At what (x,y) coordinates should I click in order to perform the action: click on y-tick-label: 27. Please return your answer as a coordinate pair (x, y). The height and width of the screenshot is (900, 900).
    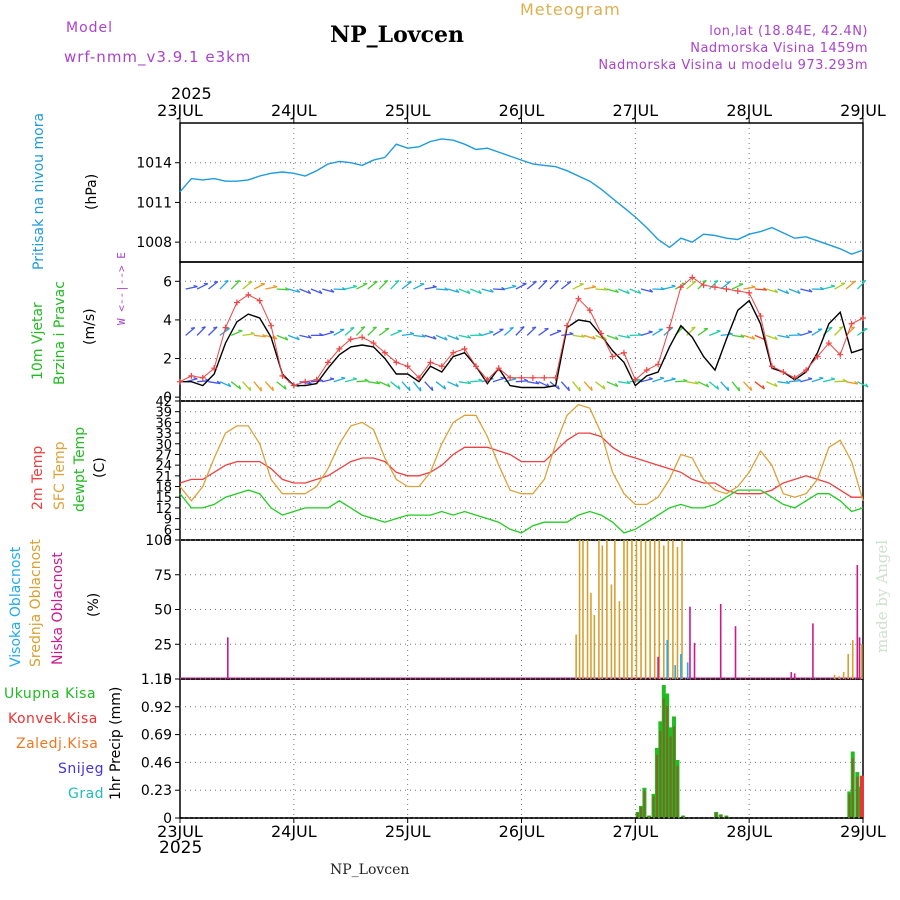
    Looking at the image, I should click on (163, 455).